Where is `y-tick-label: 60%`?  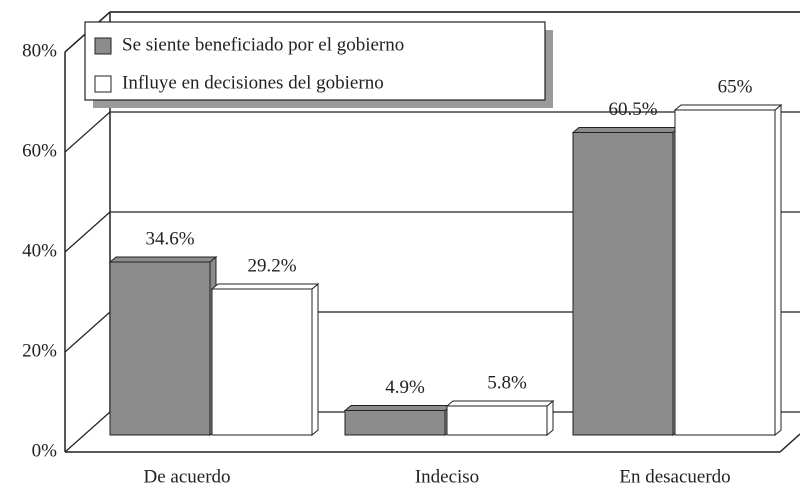 y-tick-label: 60% is located at coordinates (39, 150).